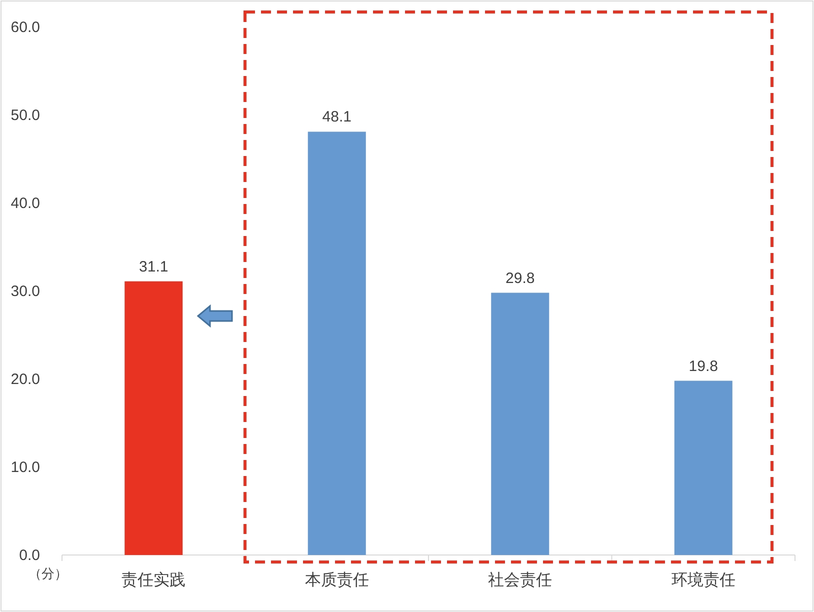 The image size is (814, 612). Describe the element at coordinates (154, 580) in the screenshot. I see `x-tick-label: 责任实践` at that location.